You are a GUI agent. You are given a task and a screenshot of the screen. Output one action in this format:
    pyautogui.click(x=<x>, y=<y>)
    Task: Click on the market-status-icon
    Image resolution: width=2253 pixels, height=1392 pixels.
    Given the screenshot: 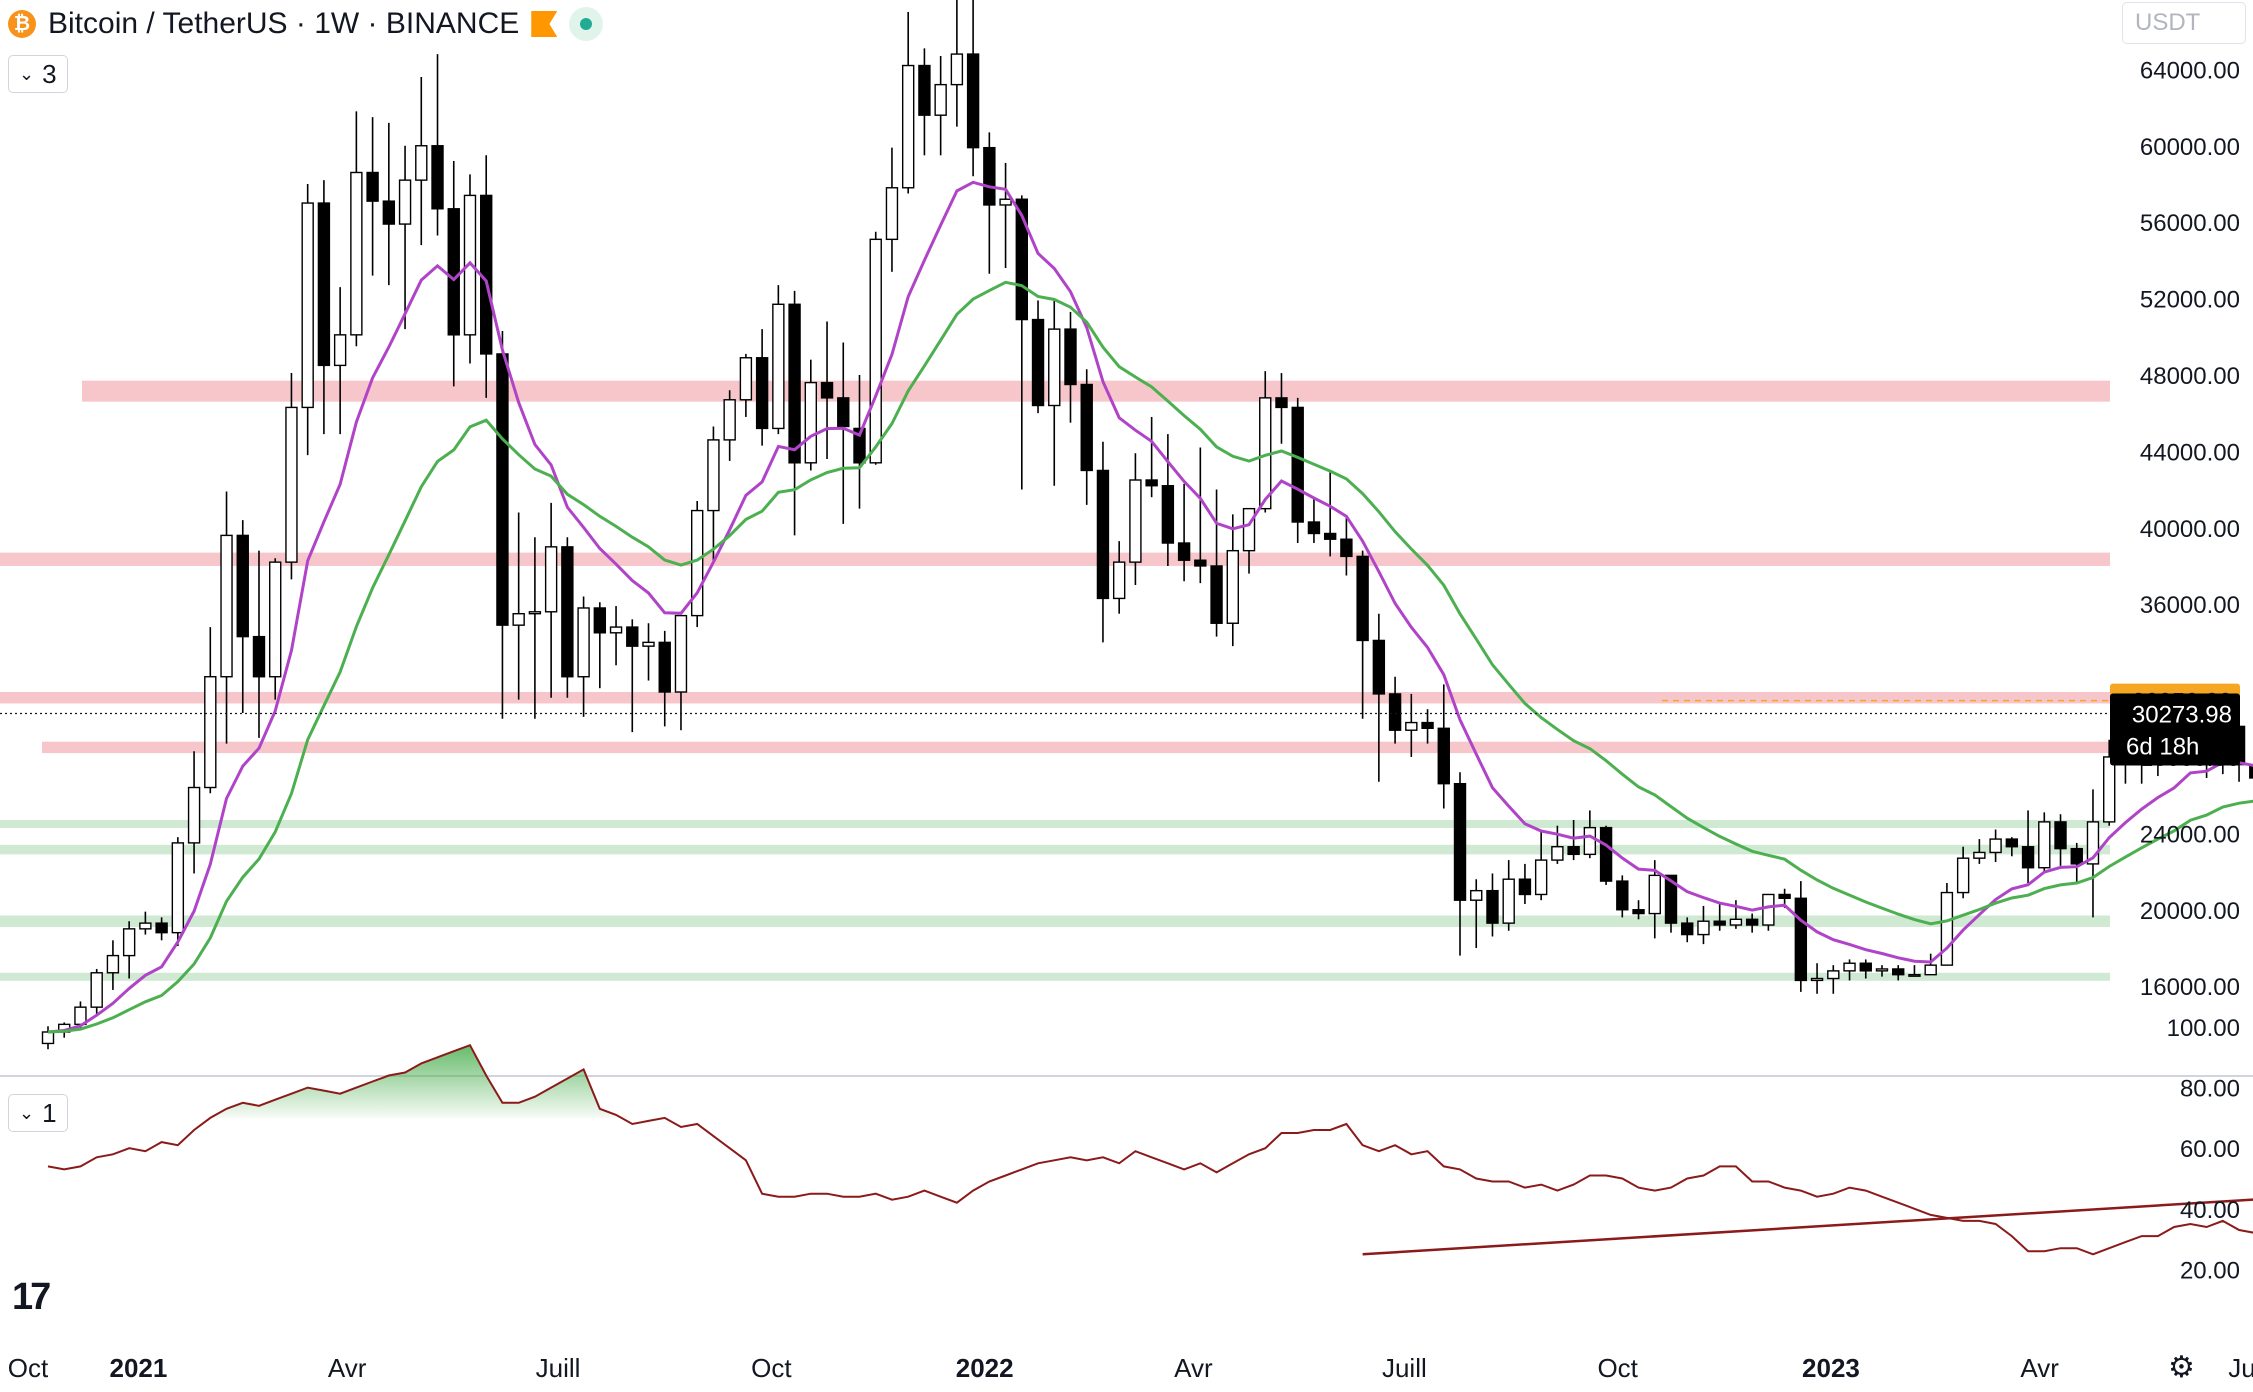 What is the action you would take?
    pyautogui.click(x=586, y=24)
    